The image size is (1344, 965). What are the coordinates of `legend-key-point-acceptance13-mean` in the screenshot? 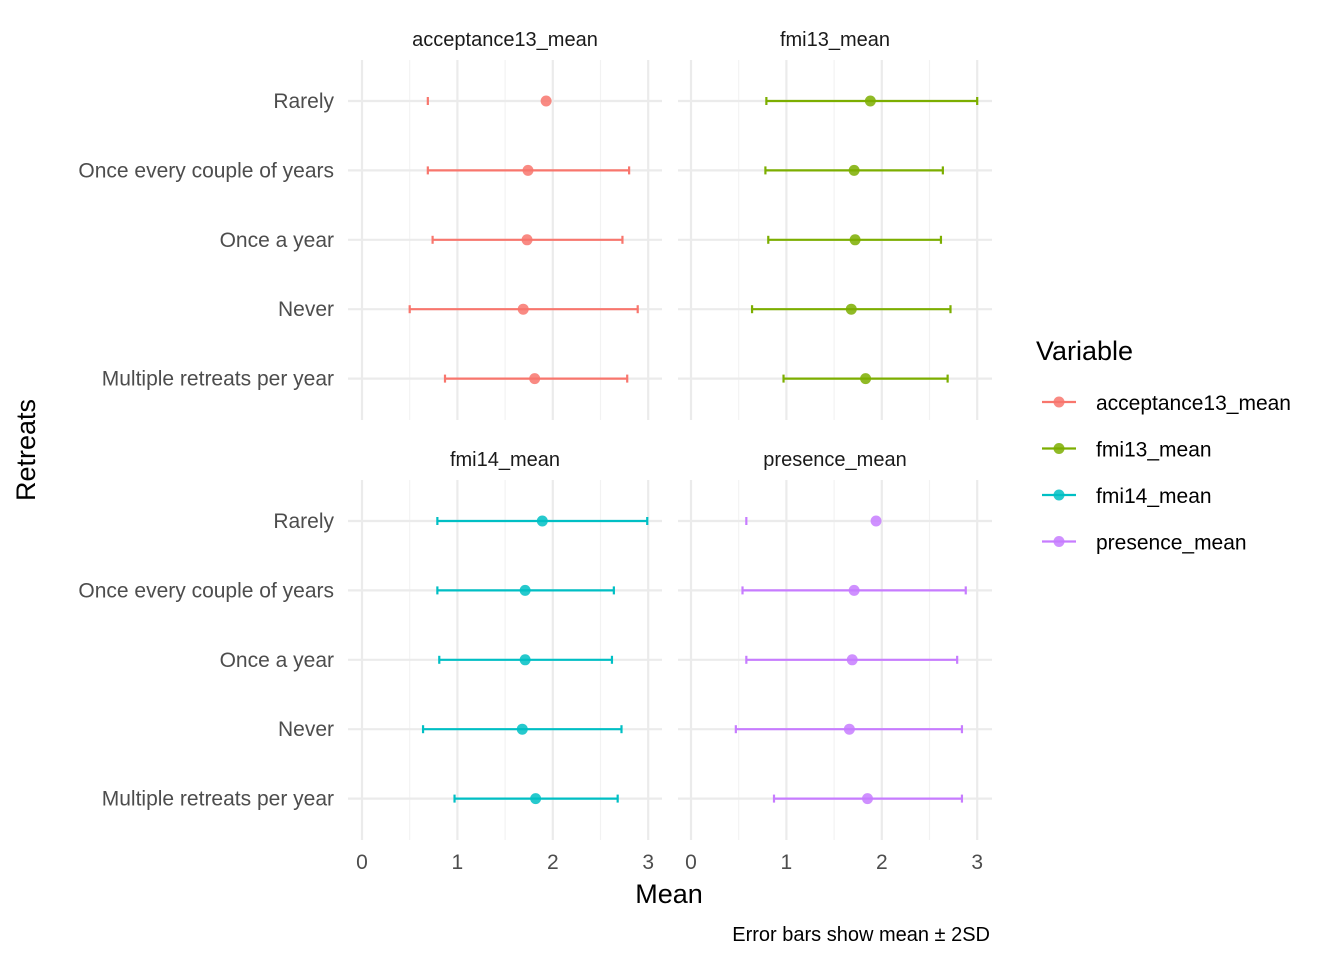 It's located at (1059, 402).